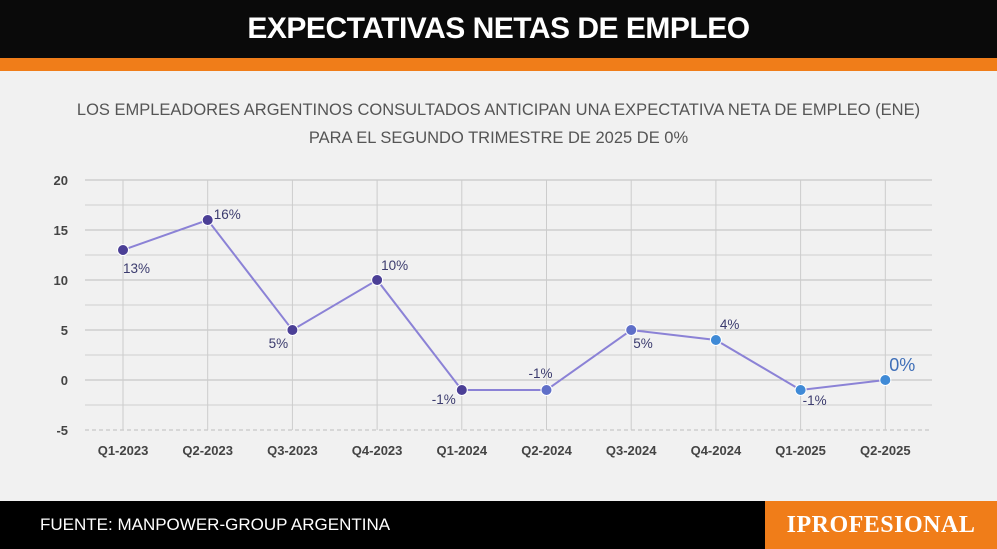 Image resolution: width=997 pixels, height=549 pixels. I want to click on x-tick-label: Q3-2024, so click(631, 450).